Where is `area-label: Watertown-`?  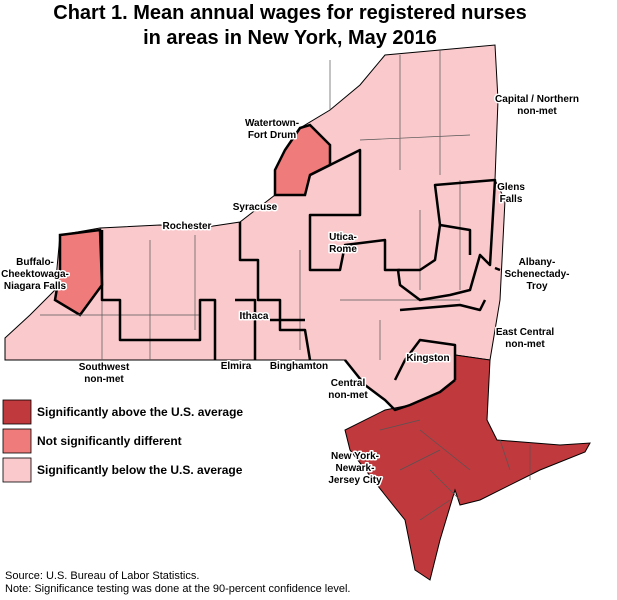
area-label: Watertown- is located at coordinates (272, 123).